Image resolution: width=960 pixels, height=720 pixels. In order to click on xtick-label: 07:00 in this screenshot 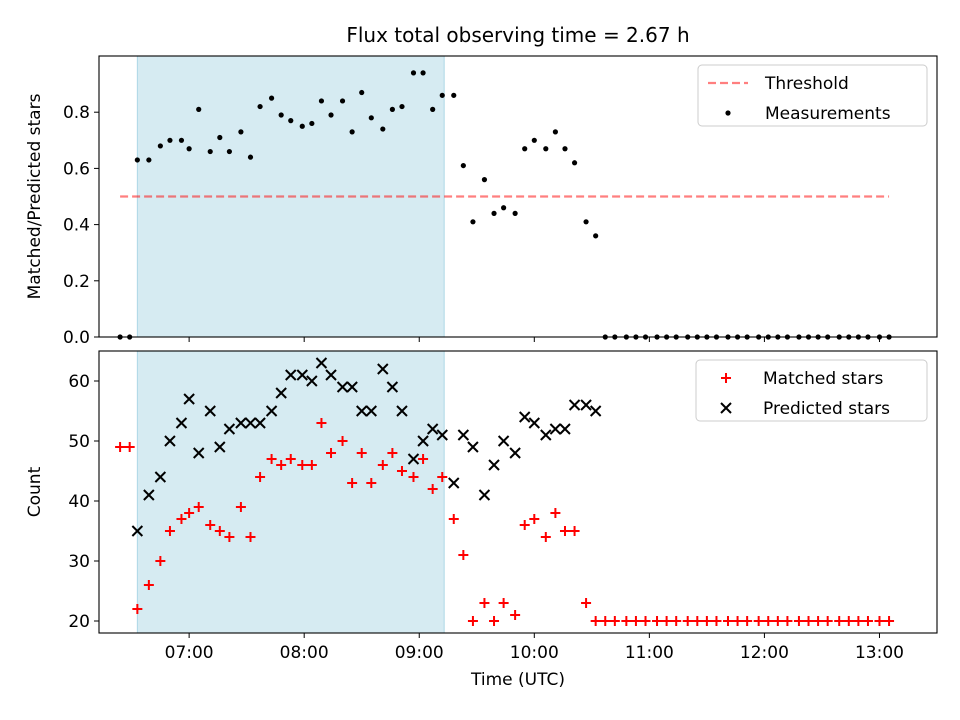, I will do `click(189, 653)`.